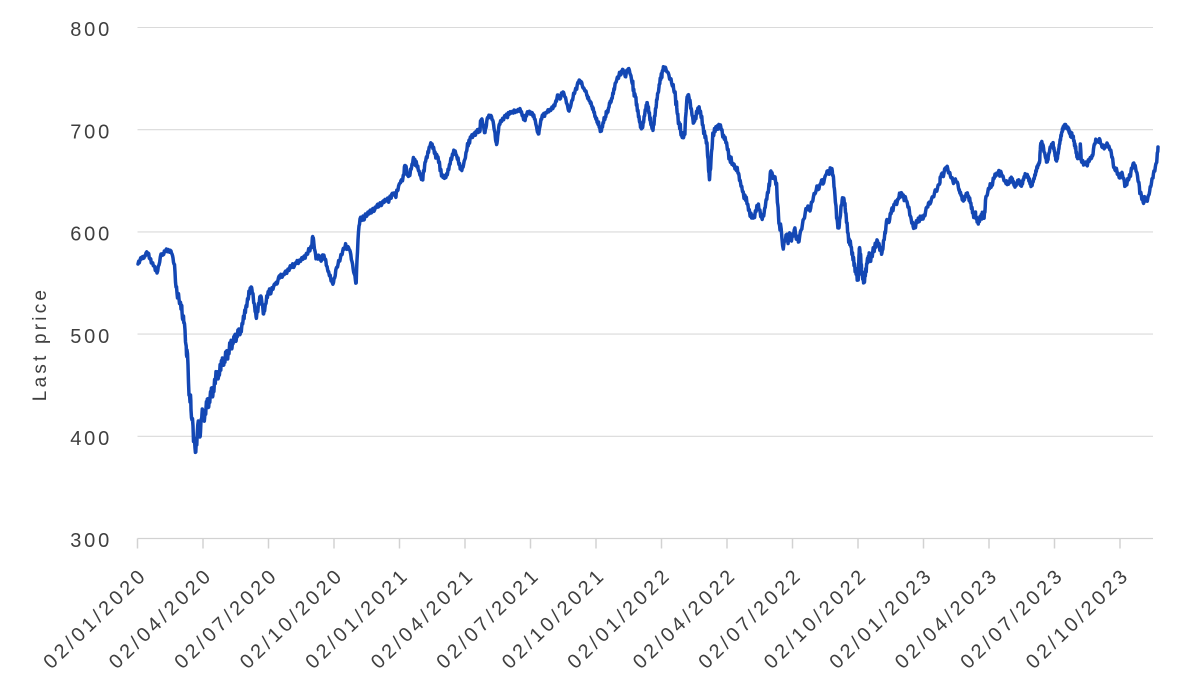 Image resolution: width=1200 pixels, height=693 pixels. I want to click on svg-text: 400, so click(91, 439).